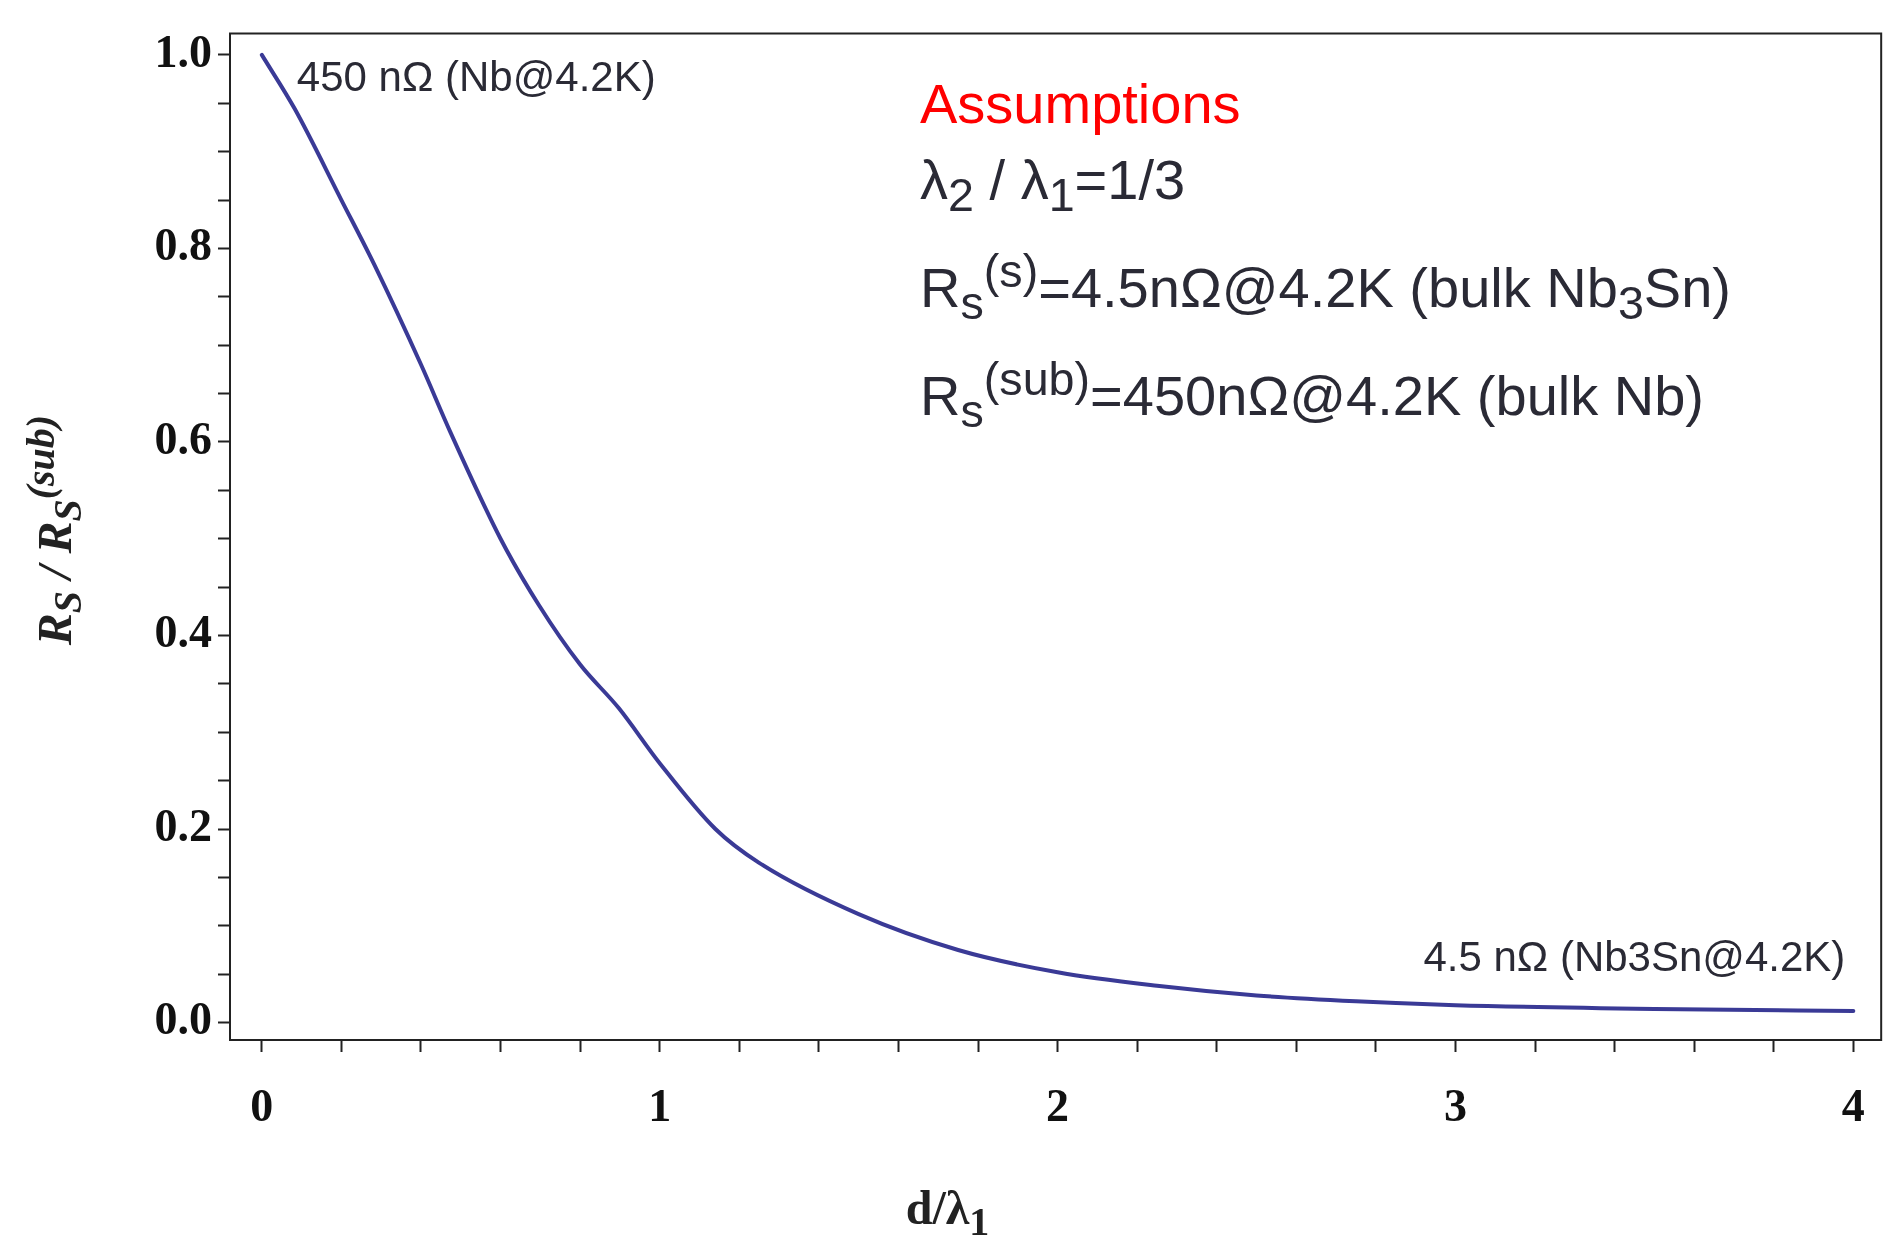  What do you see at coordinates (183, 825) in the screenshot?
I see `y-tick-label: 0.2` at bounding box center [183, 825].